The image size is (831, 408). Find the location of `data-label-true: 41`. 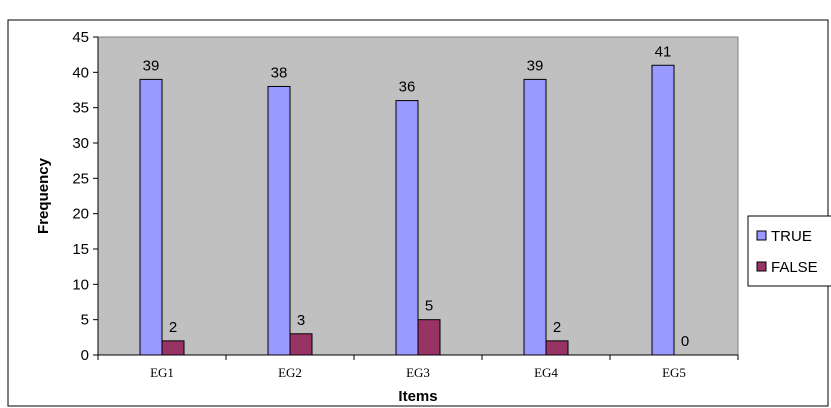

data-label-true: 41 is located at coordinates (663, 51).